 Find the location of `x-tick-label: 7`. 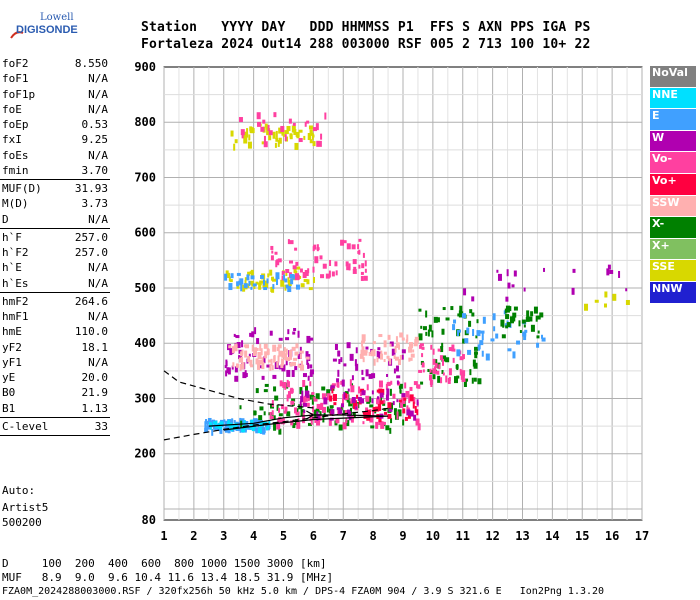

x-tick-label: 7 is located at coordinates (343, 536).